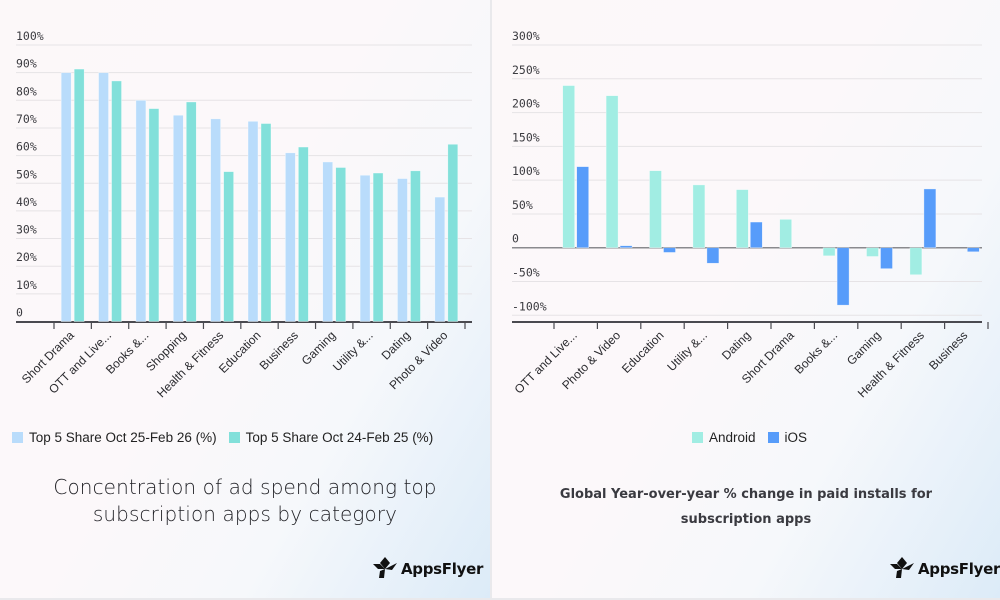 The height and width of the screenshot is (600, 1000). What do you see at coordinates (26, 285) in the screenshot?
I see `y-tick-label: 10%` at bounding box center [26, 285].